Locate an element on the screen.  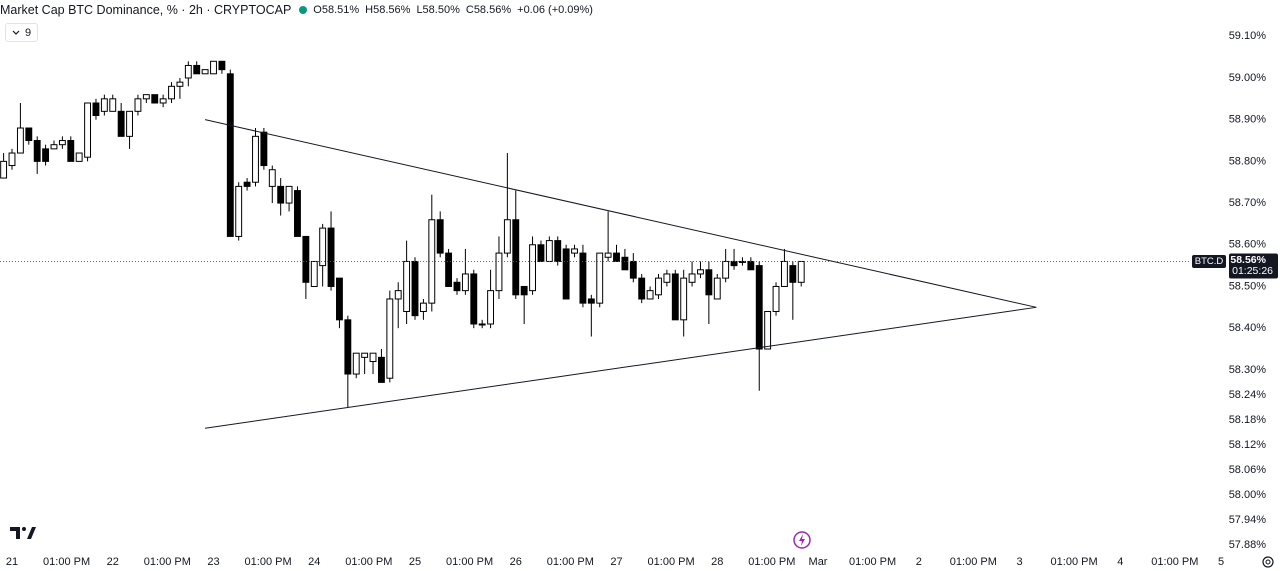
indicators-toggle: 9 is located at coordinates (22, 32).